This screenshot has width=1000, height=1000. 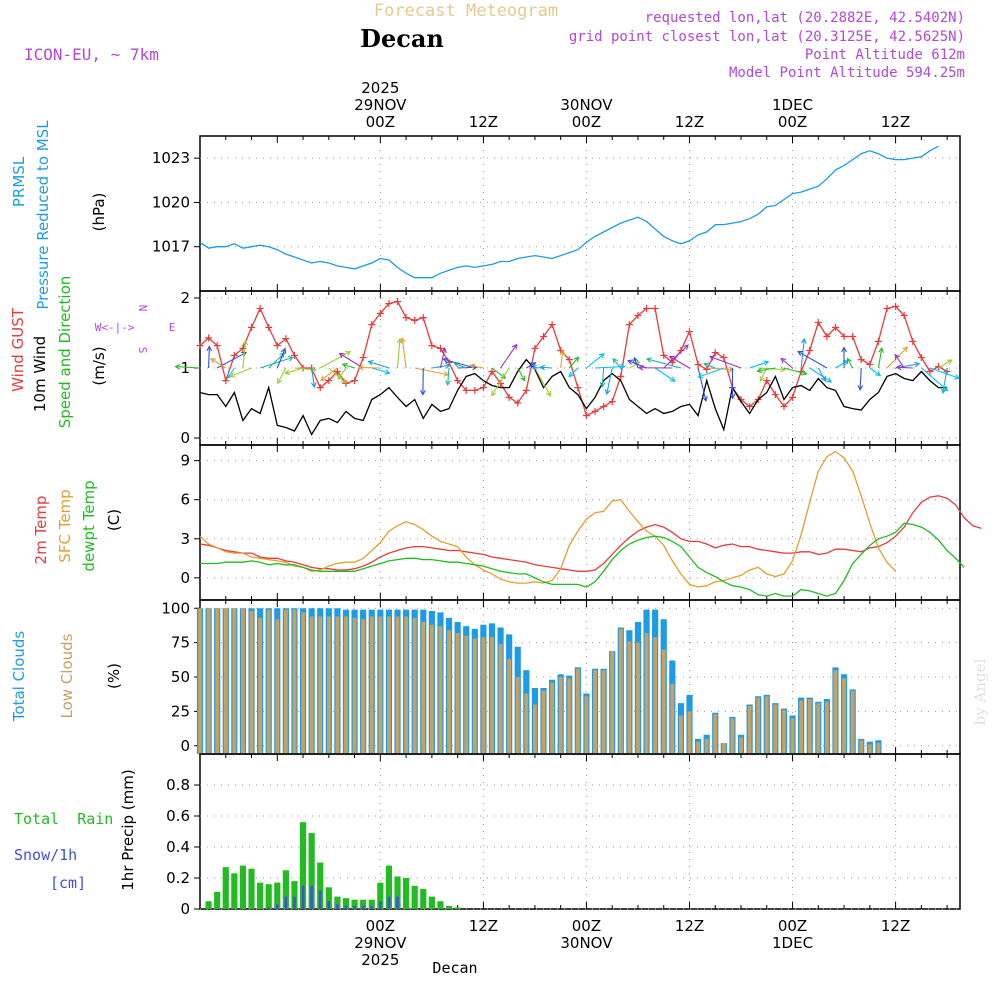 I want to click on compass-rose: W <-|-> E N S, so click(x=135, y=329).